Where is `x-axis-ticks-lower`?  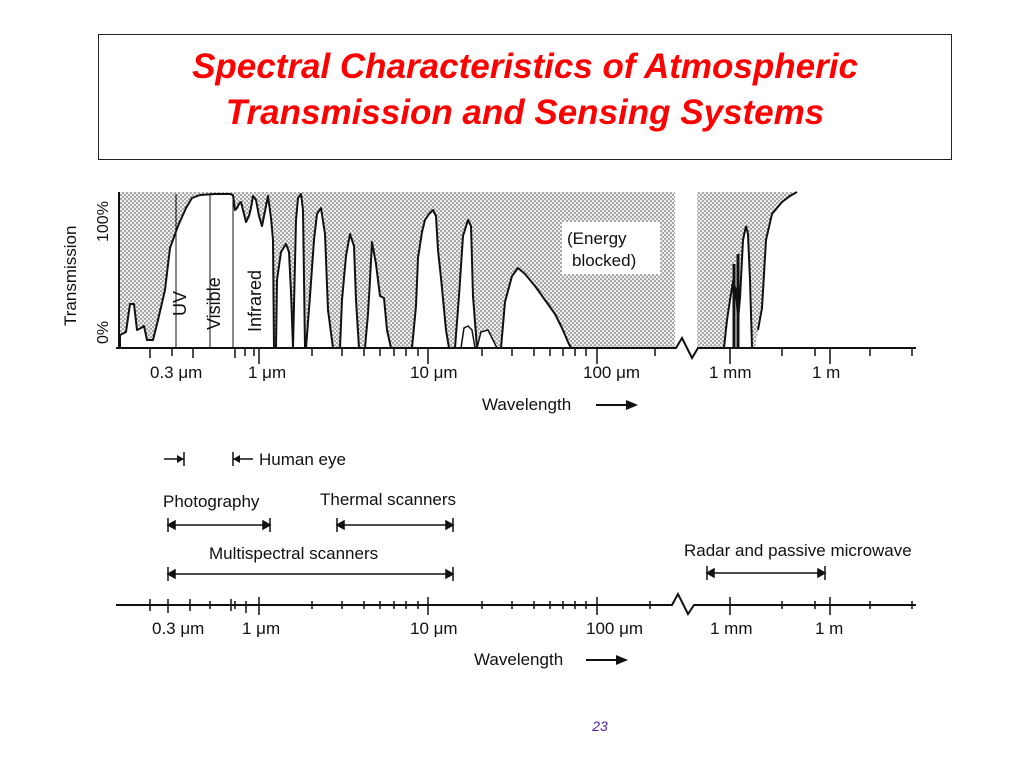
x-axis-ticks-lower is located at coordinates (531, 606).